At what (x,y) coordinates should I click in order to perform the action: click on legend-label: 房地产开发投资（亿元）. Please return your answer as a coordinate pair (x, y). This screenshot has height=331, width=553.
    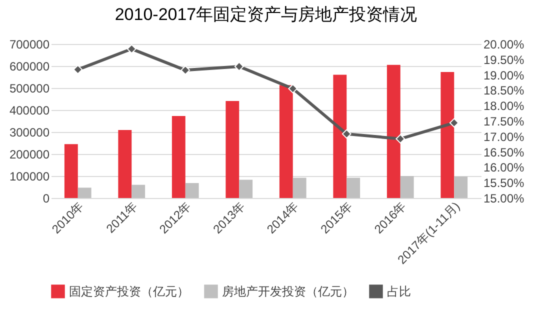
    Looking at the image, I should click on (288, 291).